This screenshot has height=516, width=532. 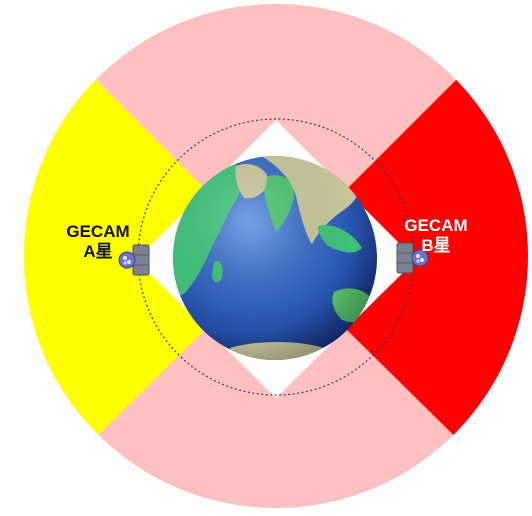 I want to click on satellite-b-icon, so click(x=412, y=258).